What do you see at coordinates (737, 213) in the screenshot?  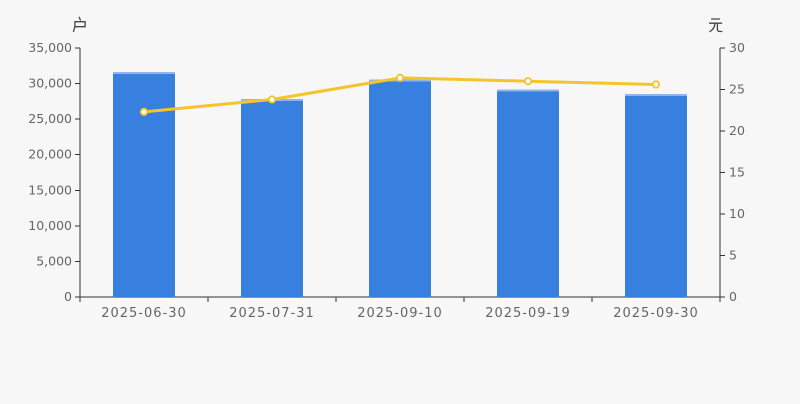 I see `y-axis-right-tick-label: 10` at bounding box center [737, 213].